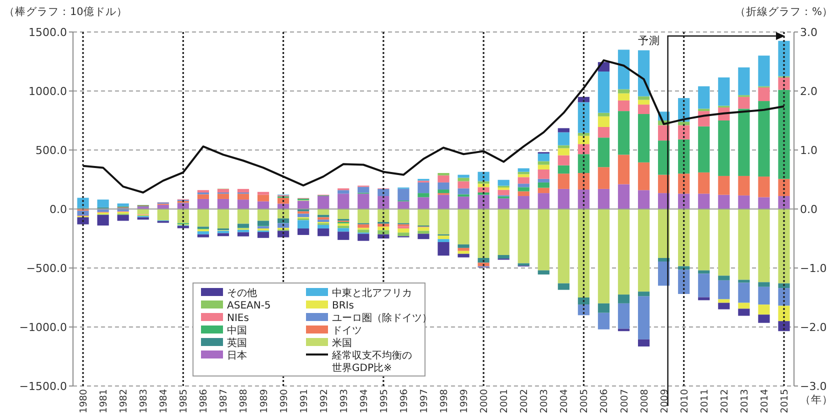 The width and height of the screenshot is (835, 414). I want to click on legend-label: 中国, so click(237, 330).